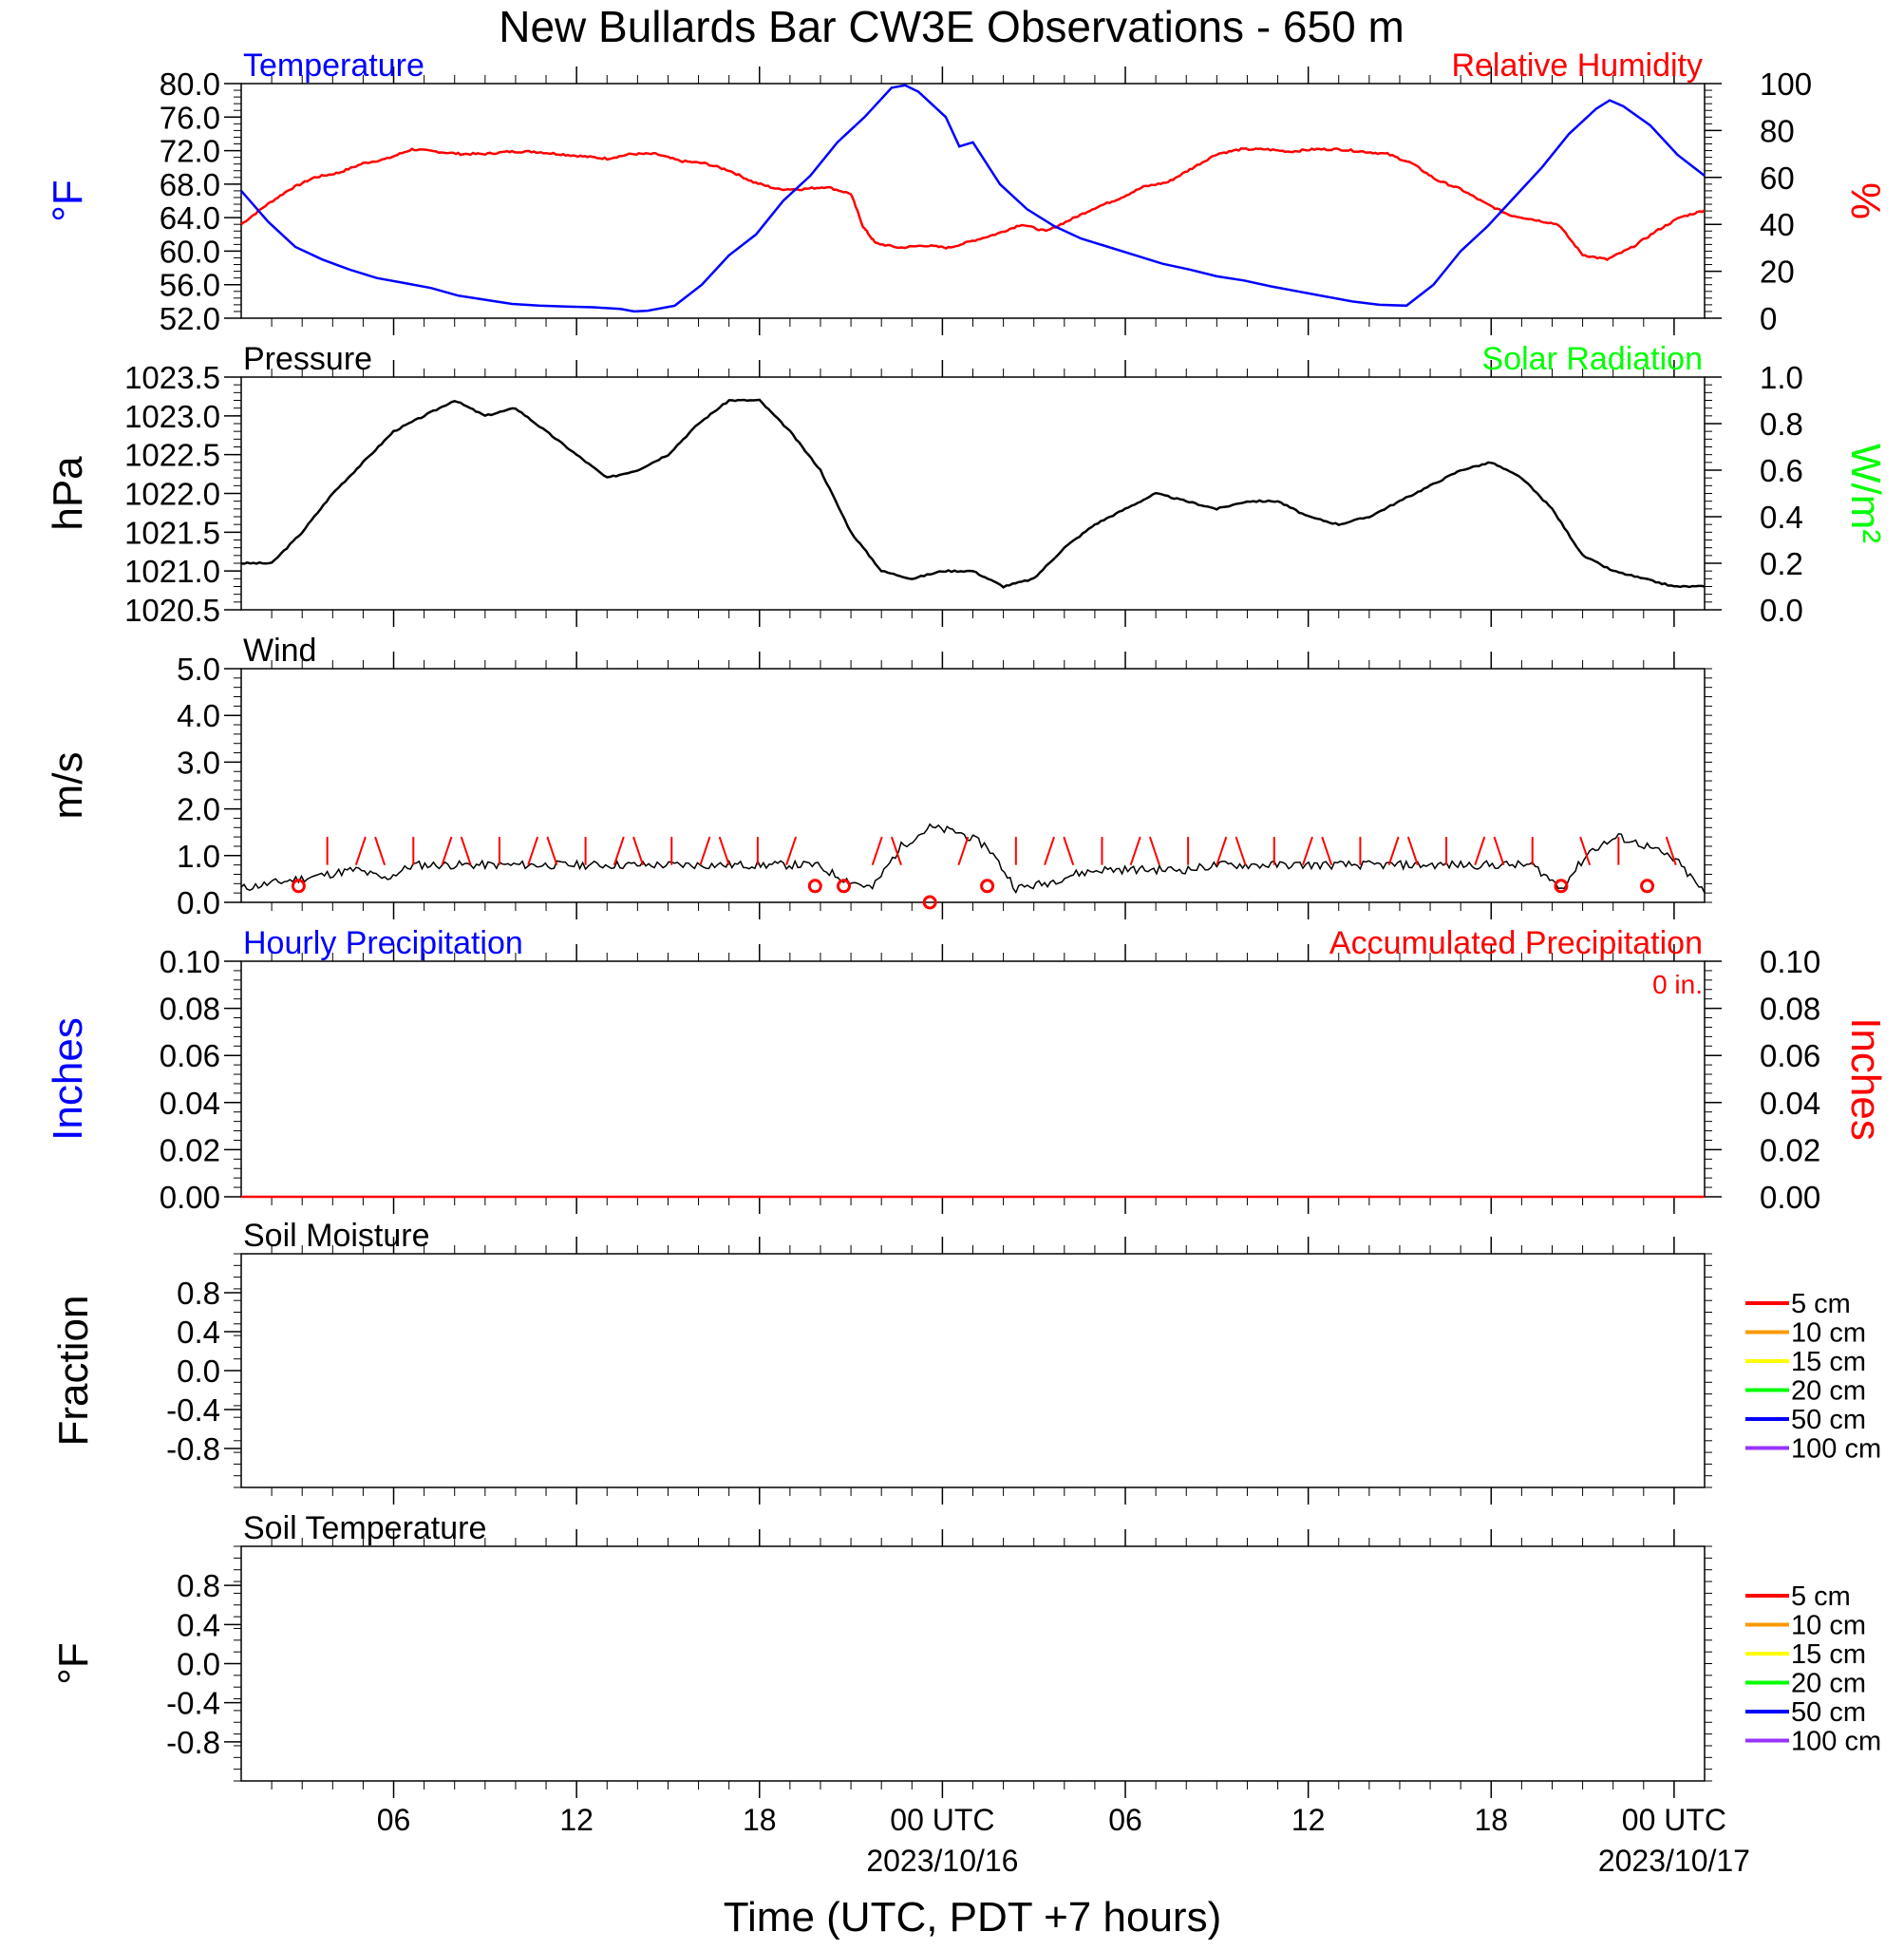 The image size is (1904, 1950). Describe the element at coordinates (193, 1449) in the screenshot. I see `y-tick-label: -0.8` at that location.